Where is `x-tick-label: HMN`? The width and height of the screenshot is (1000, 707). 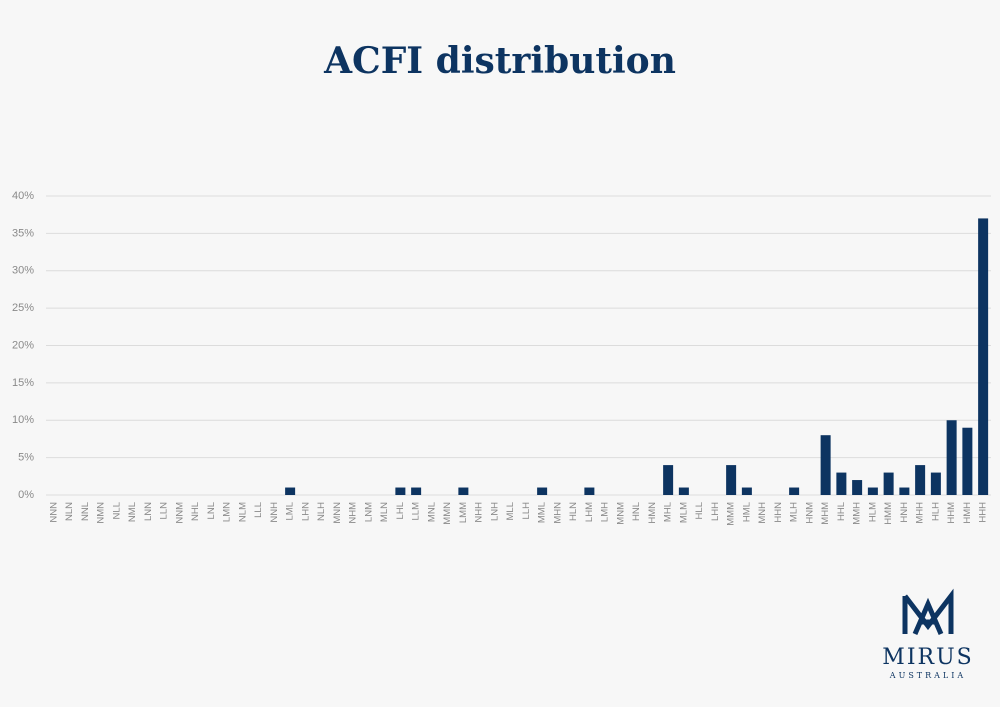 x-tick-label: HMN is located at coordinates (652, 513).